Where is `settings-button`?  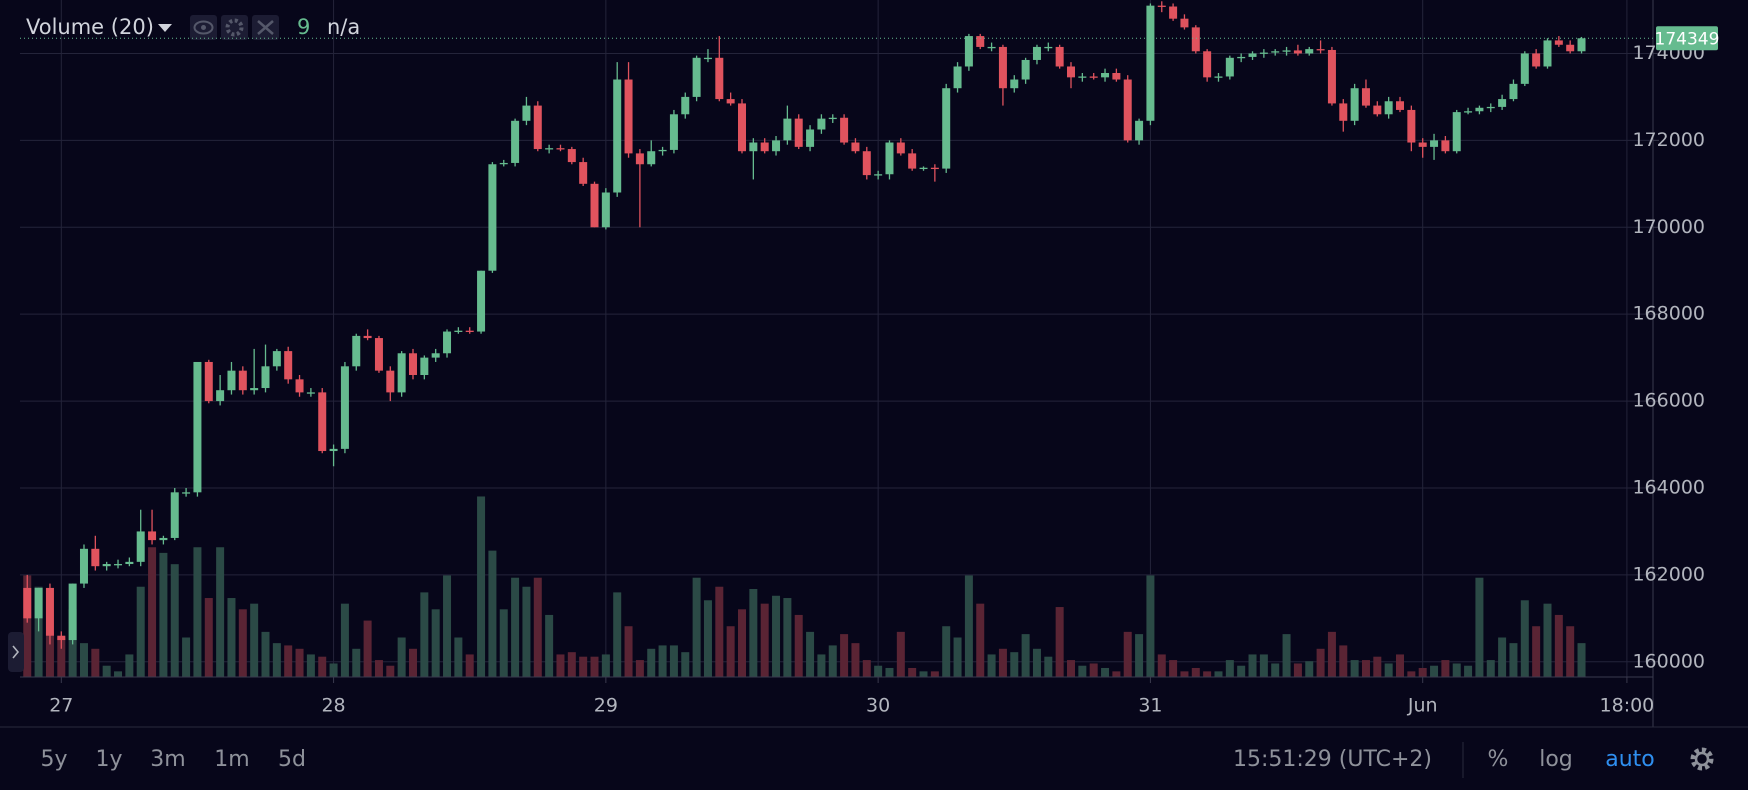 settings-button is located at coordinates (234, 27).